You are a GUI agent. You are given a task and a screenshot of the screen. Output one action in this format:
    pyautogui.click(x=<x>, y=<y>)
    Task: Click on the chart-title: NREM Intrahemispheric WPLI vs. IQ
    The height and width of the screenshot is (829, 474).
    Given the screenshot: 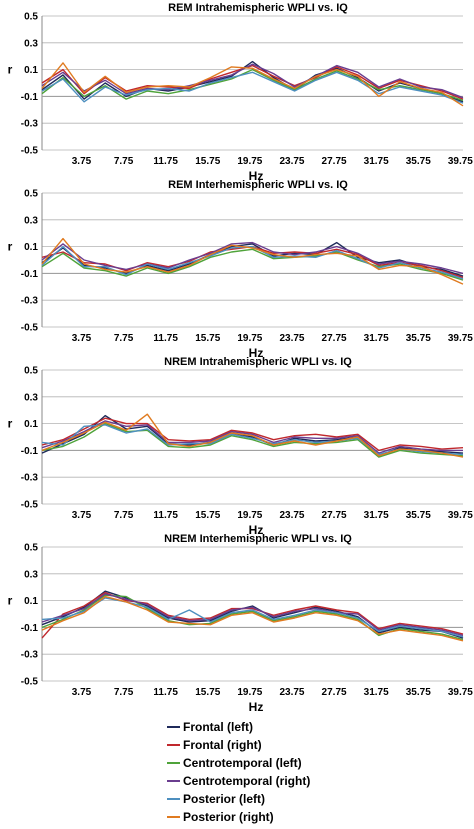 What is the action you would take?
    pyautogui.click(x=258, y=362)
    